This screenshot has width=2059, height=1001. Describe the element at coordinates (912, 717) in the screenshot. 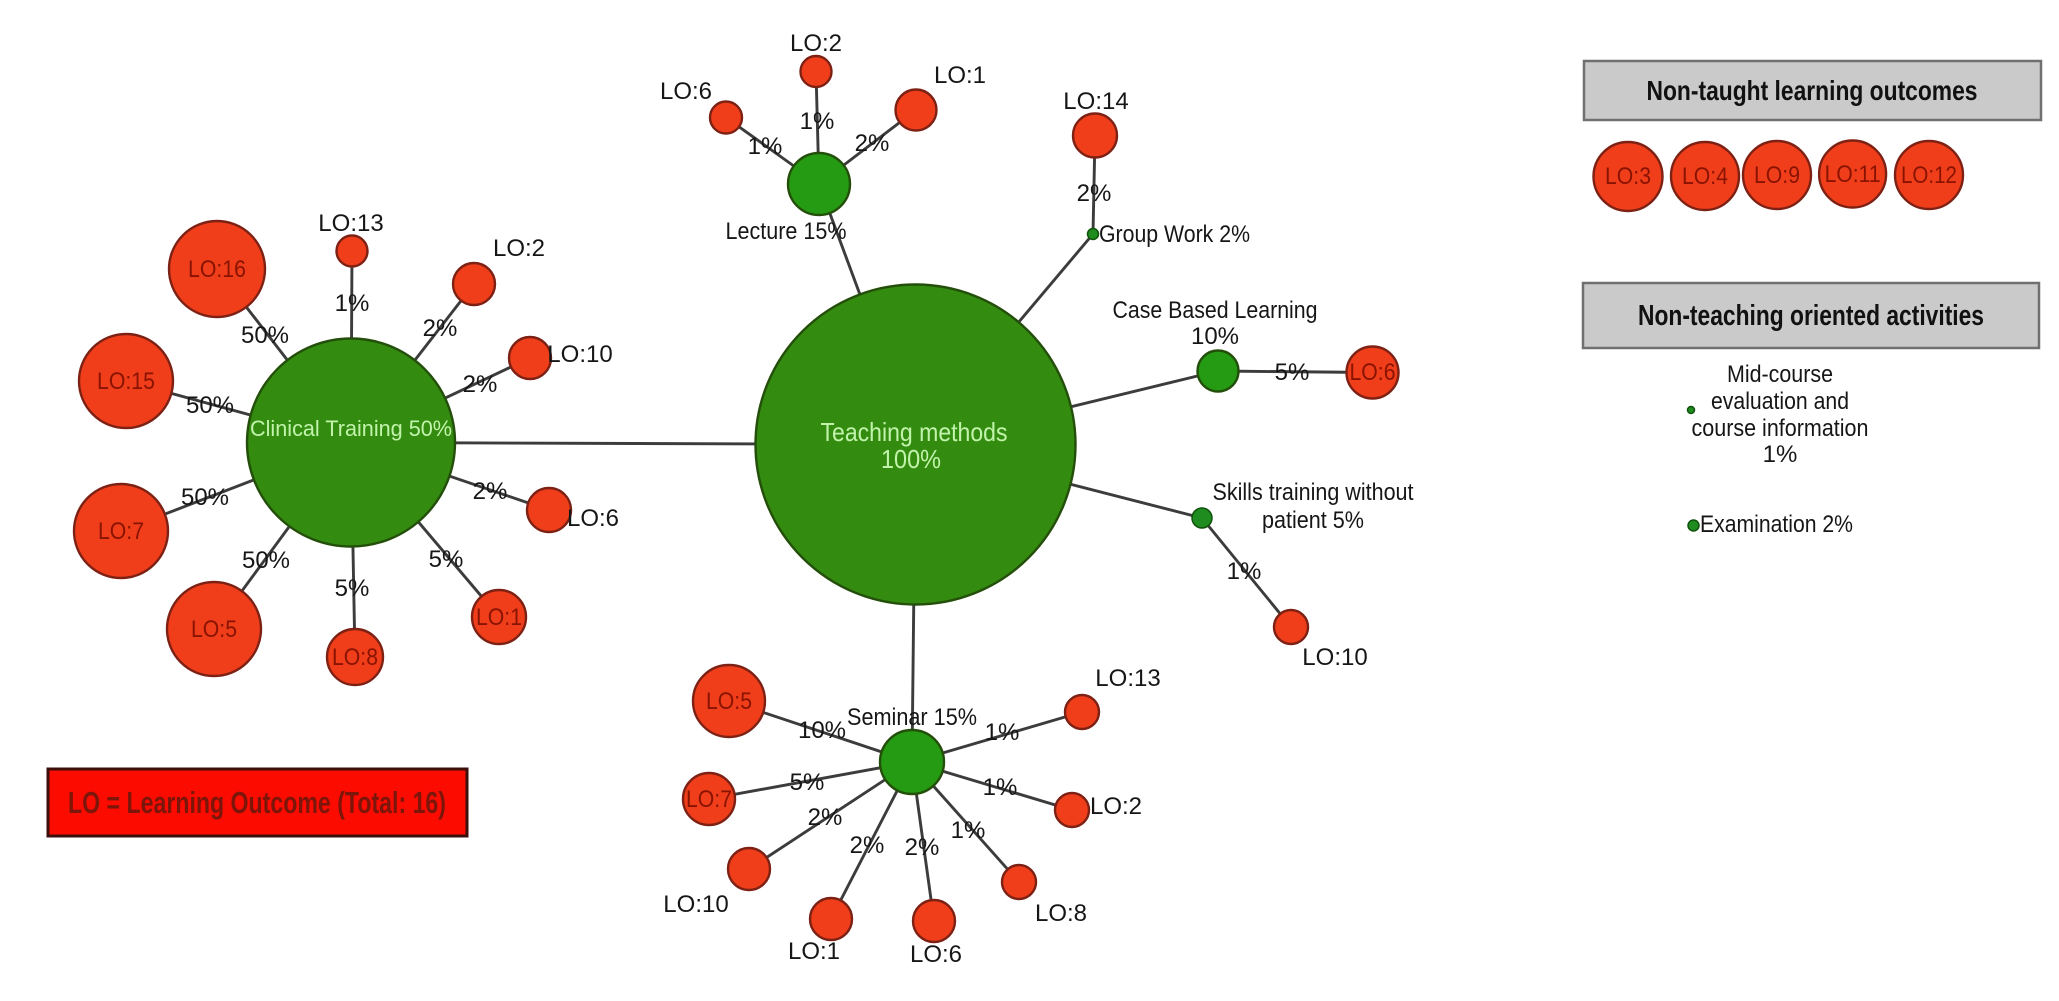

I see `svg-text: Seminar 15%` at that location.